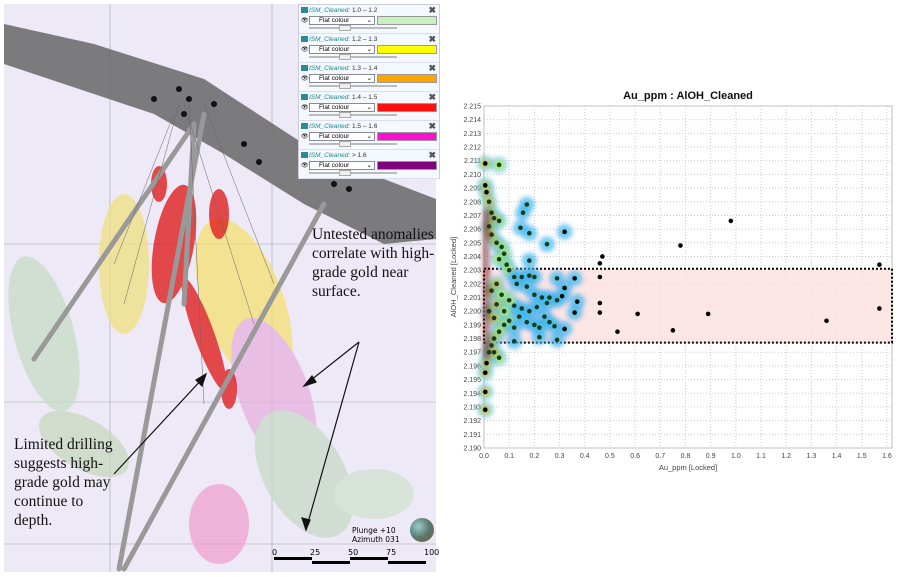 This screenshot has width=900, height=577. I want to click on x-tick-label: 0.4, so click(585, 456).